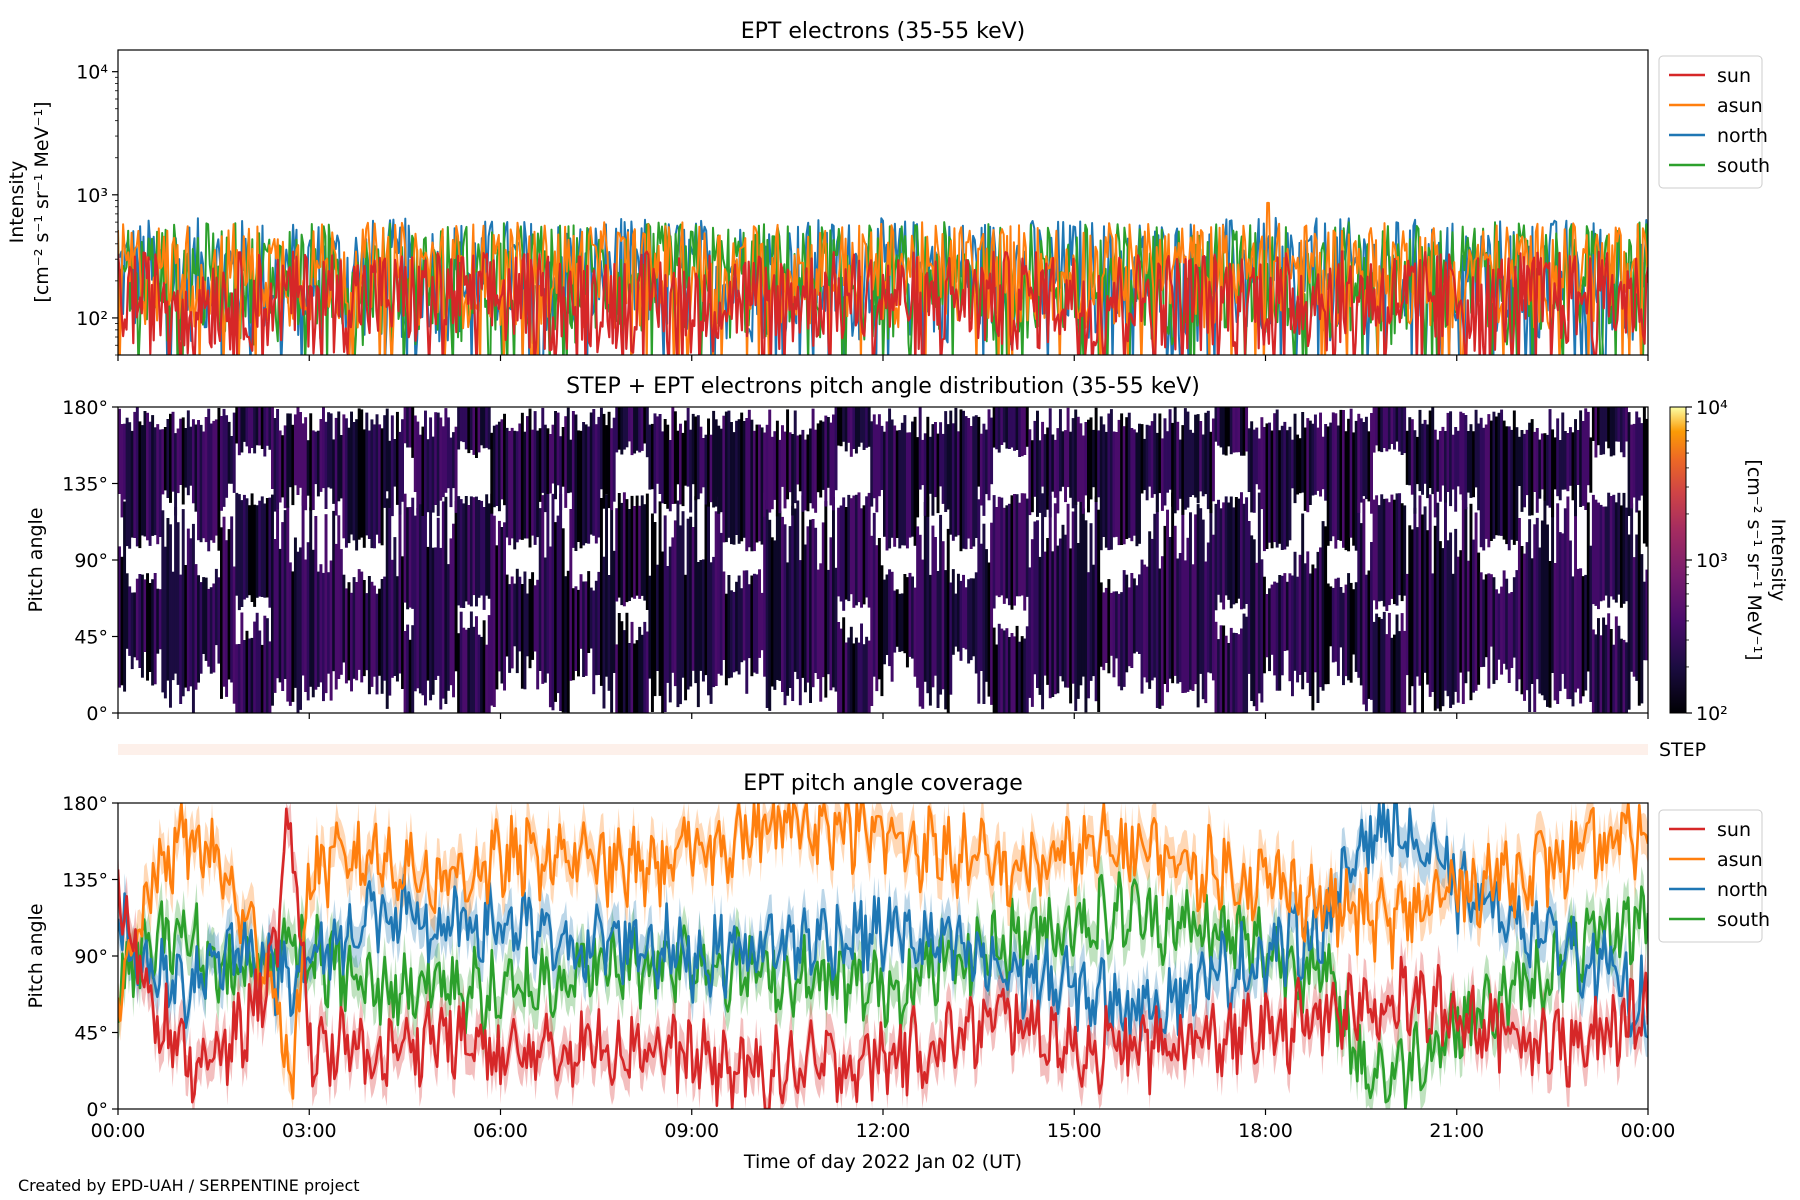 Image resolution: width=1800 pixels, height=1200 pixels. What do you see at coordinates (883, 1131) in the screenshot?
I see `x-tick-label: 12:00` at bounding box center [883, 1131].